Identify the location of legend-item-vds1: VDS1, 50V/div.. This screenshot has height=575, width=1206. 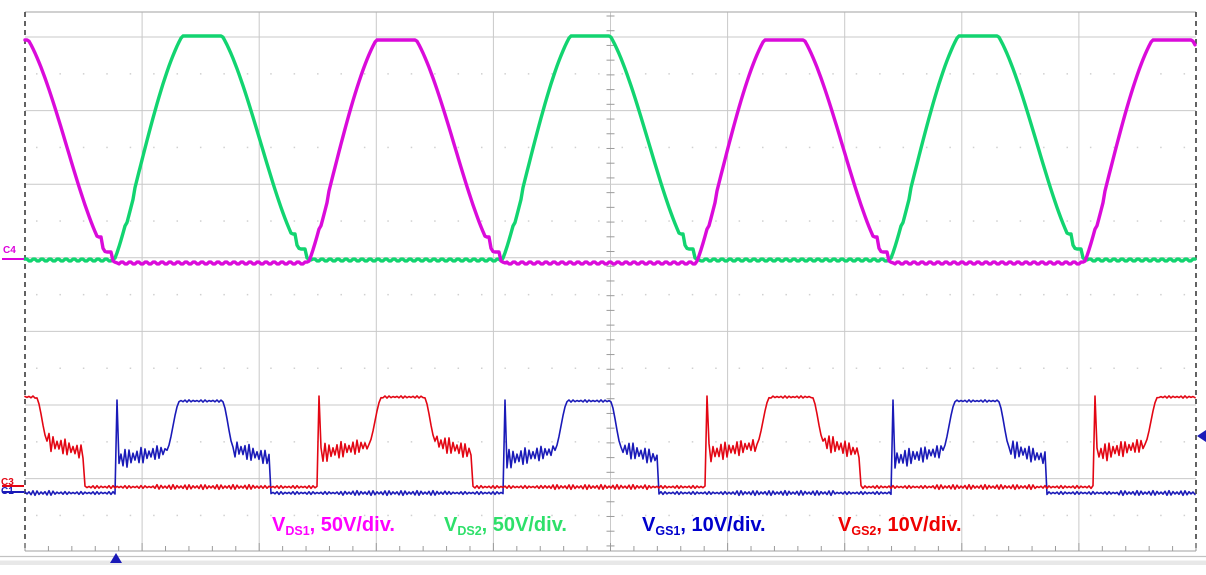
(333, 526).